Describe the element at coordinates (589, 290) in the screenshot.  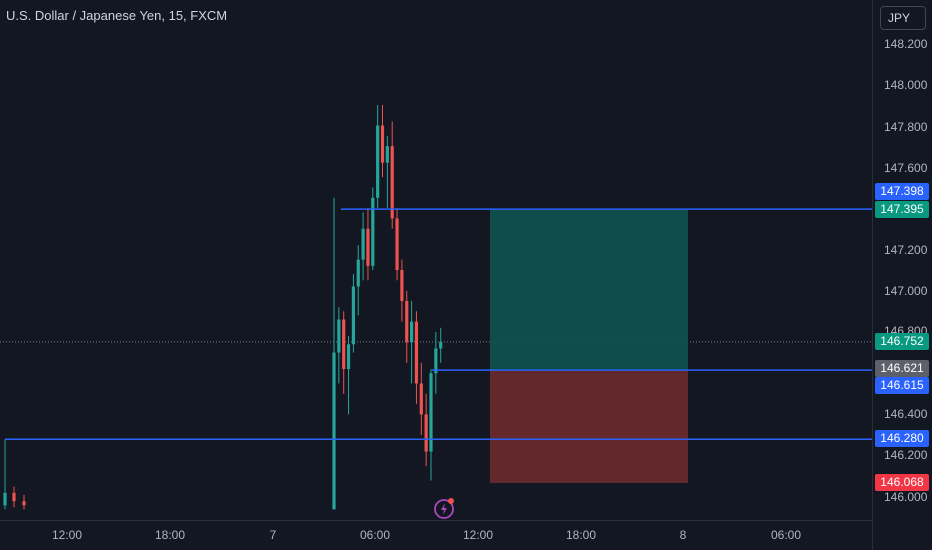
I see `profit-zone` at that location.